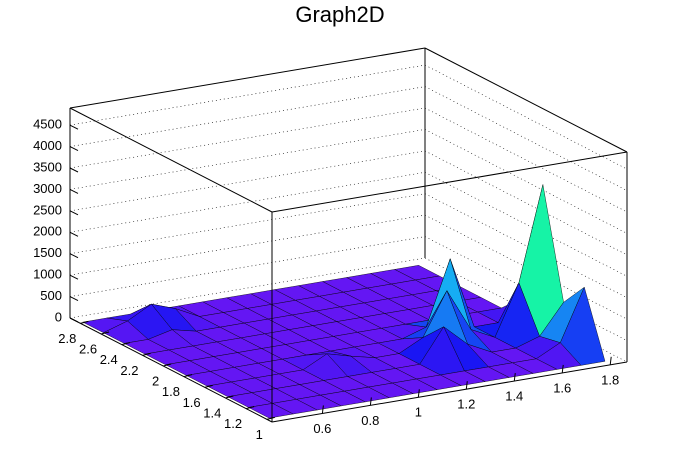 The image size is (696, 472). What do you see at coordinates (47, 188) in the screenshot?
I see `z-tick-label: 3000` at bounding box center [47, 188].